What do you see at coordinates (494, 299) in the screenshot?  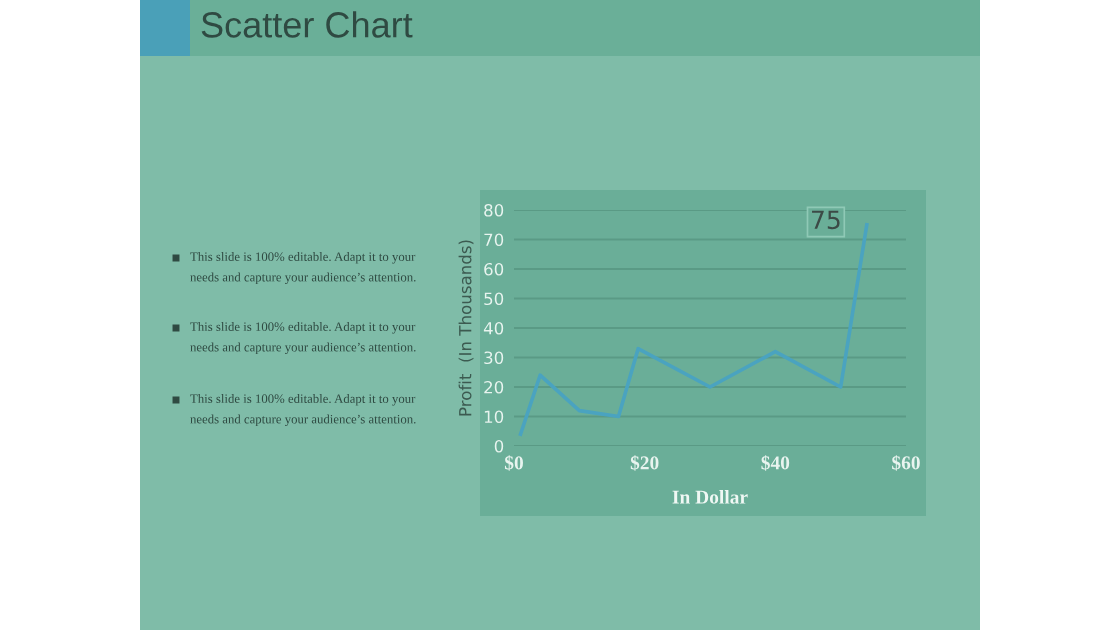 I see `y-tick-label: 50` at bounding box center [494, 299].